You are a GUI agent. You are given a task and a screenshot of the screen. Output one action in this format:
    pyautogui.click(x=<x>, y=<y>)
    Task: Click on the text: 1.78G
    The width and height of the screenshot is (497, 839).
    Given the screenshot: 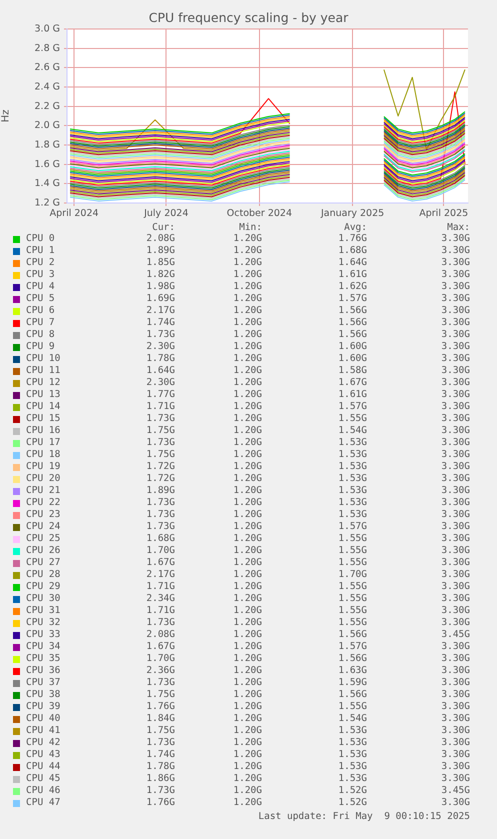 What is the action you would take?
    pyautogui.click(x=160, y=359)
    